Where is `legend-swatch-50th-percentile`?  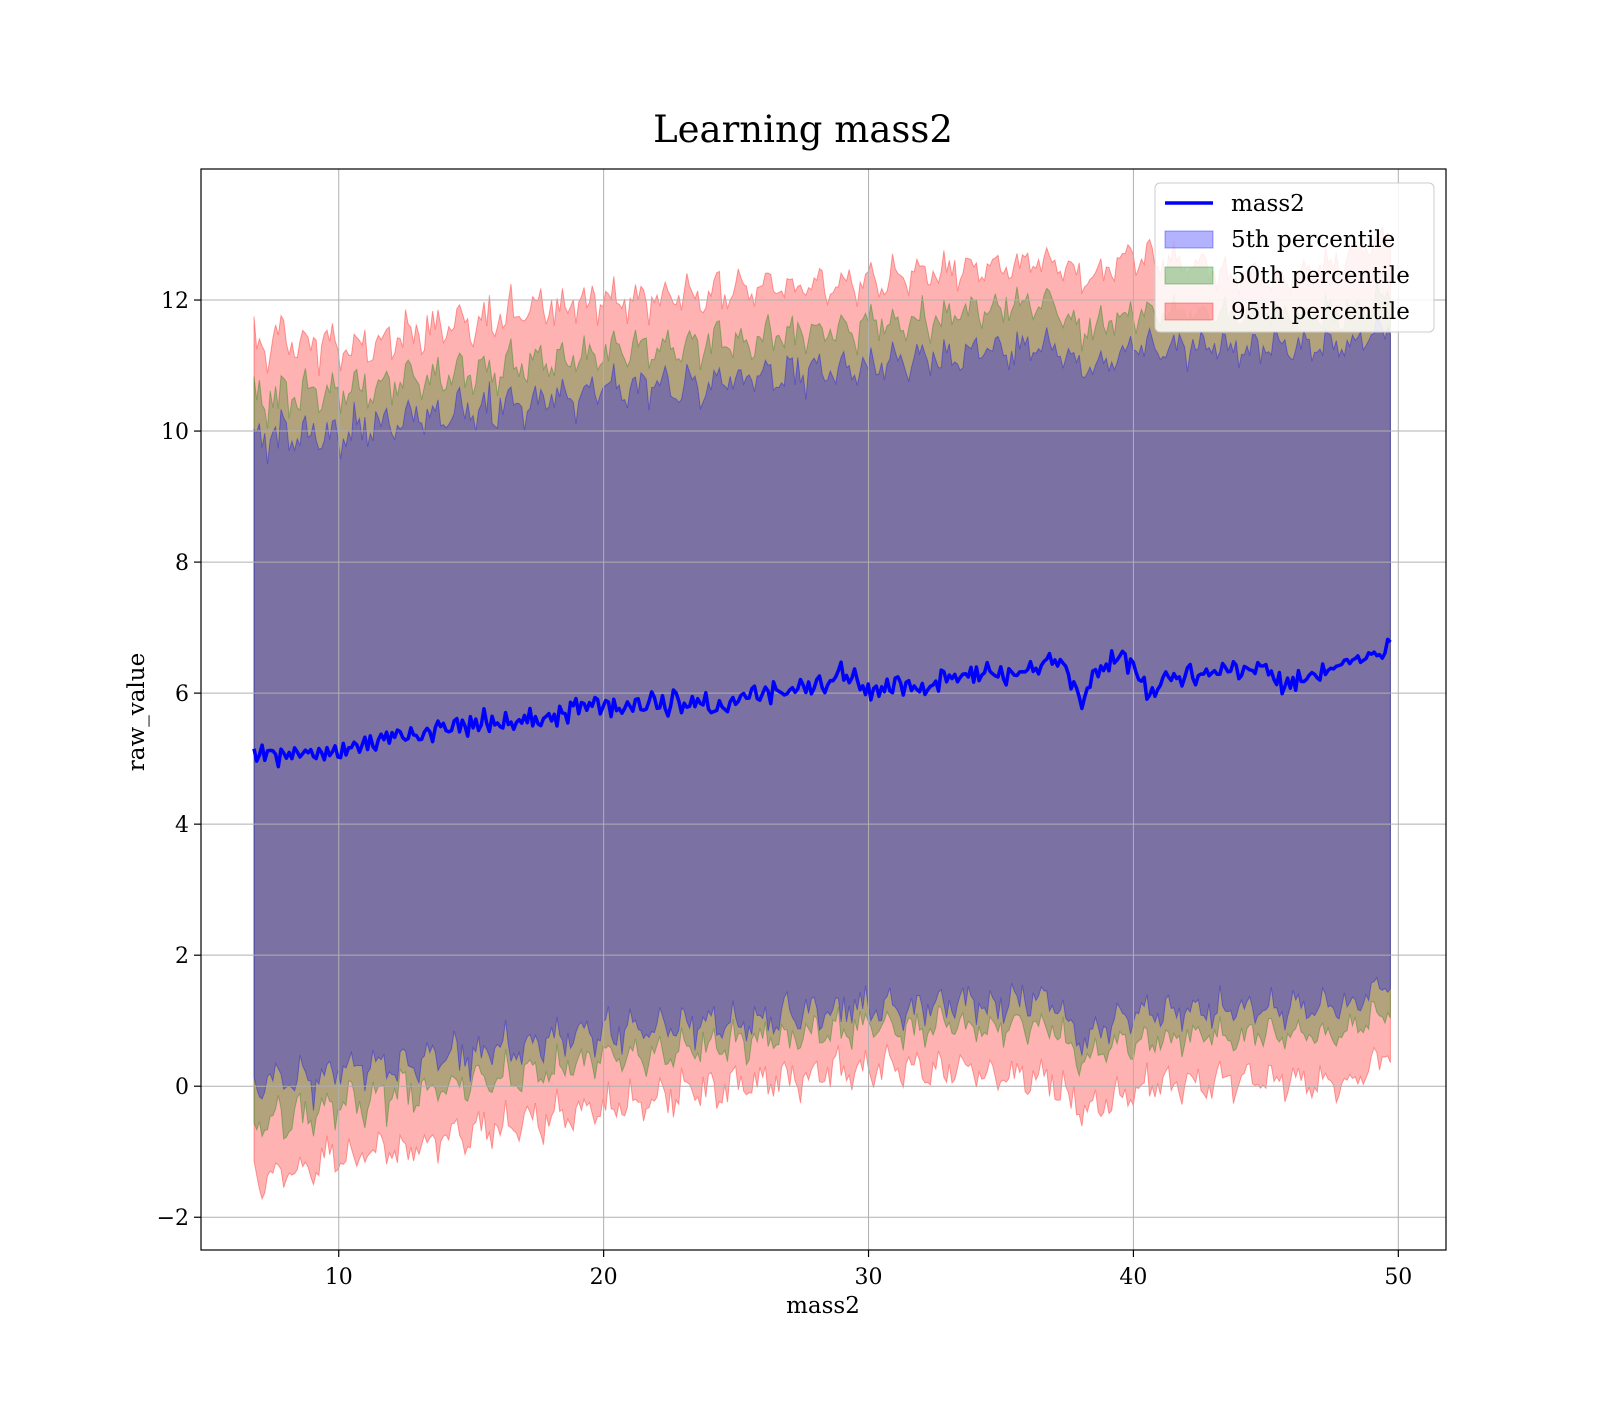 legend-swatch-50th-percentile is located at coordinates (1189, 275).